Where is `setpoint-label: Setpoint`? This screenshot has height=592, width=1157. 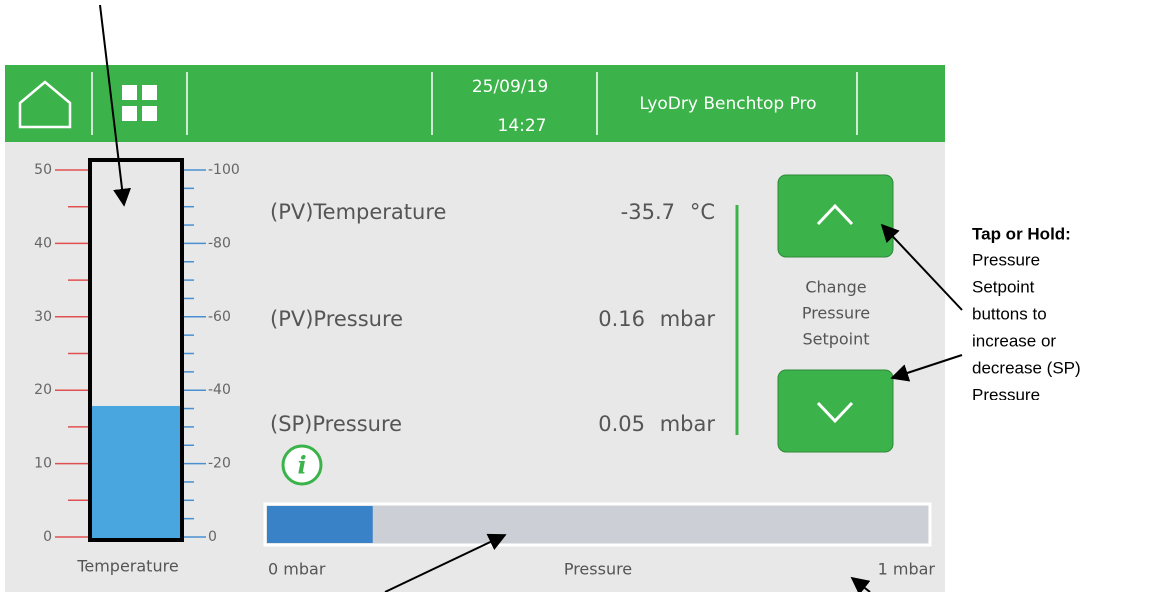
setpoint-label: Setpoint is located at coordinates (835, 339).